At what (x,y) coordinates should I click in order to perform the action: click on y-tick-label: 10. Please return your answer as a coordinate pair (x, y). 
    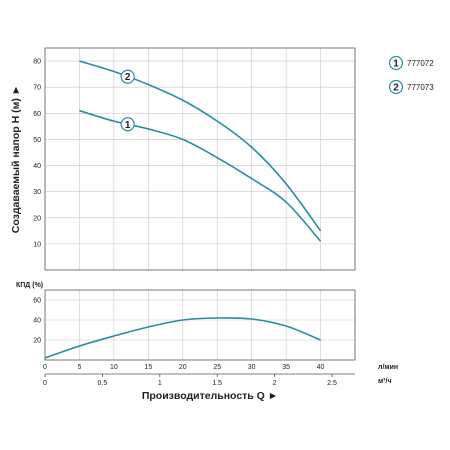
    Looking at the image, I should click on (37, 244).